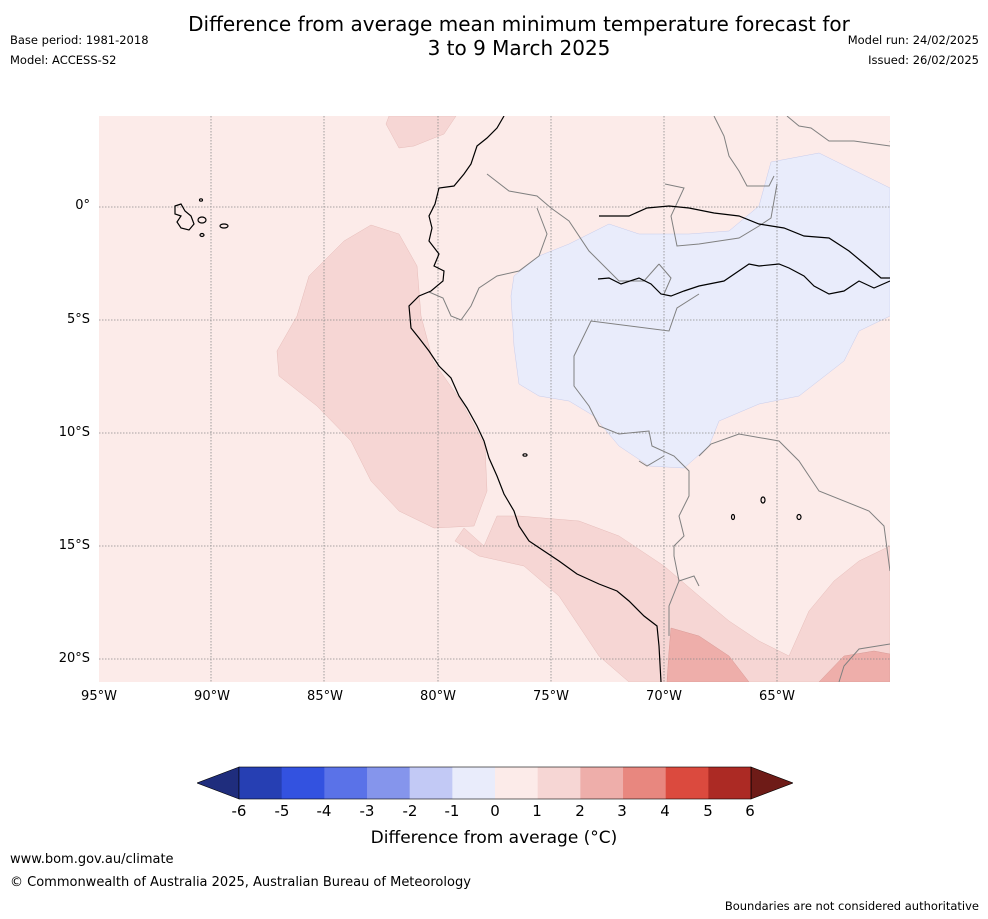  Describe the element at coordinates (519, 48) in the screenshot. I see `title-line-2: 3 to 9 March 2025` at that location.